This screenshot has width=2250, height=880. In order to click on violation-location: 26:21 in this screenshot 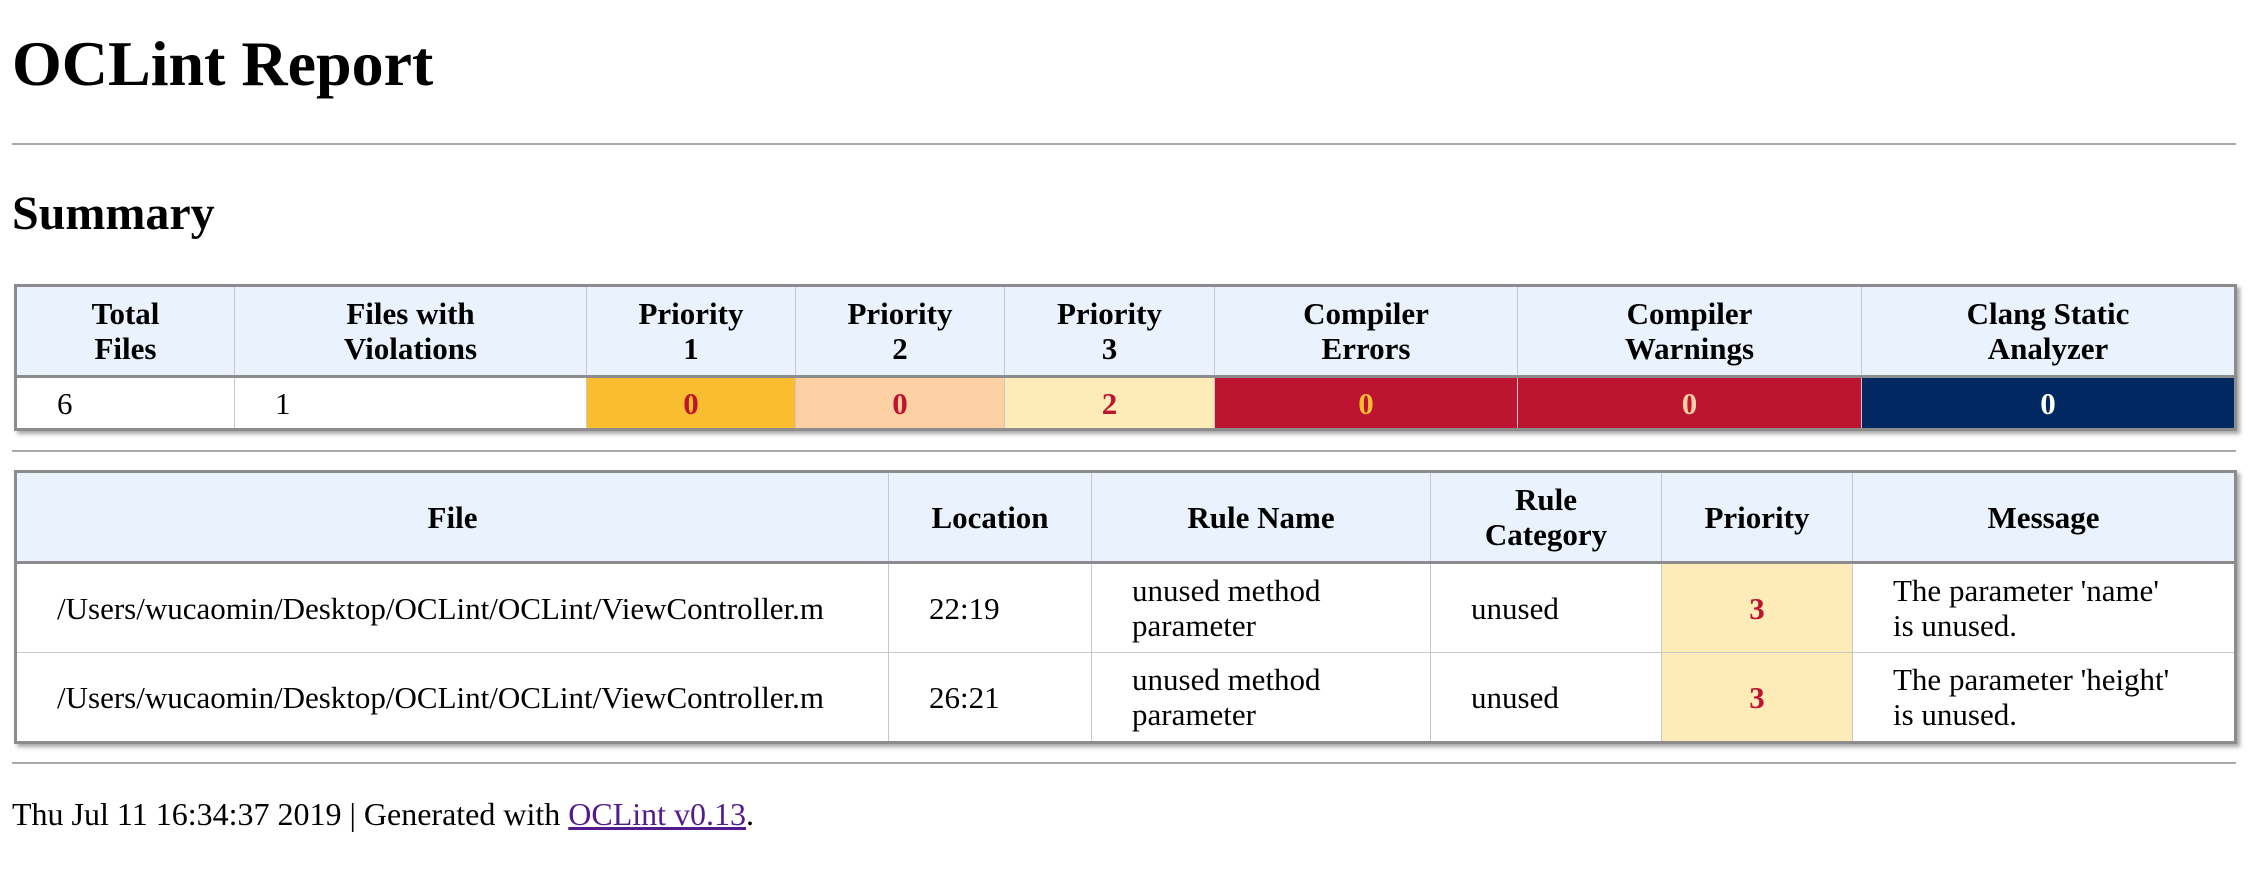, I will do `click(990, 697)`.